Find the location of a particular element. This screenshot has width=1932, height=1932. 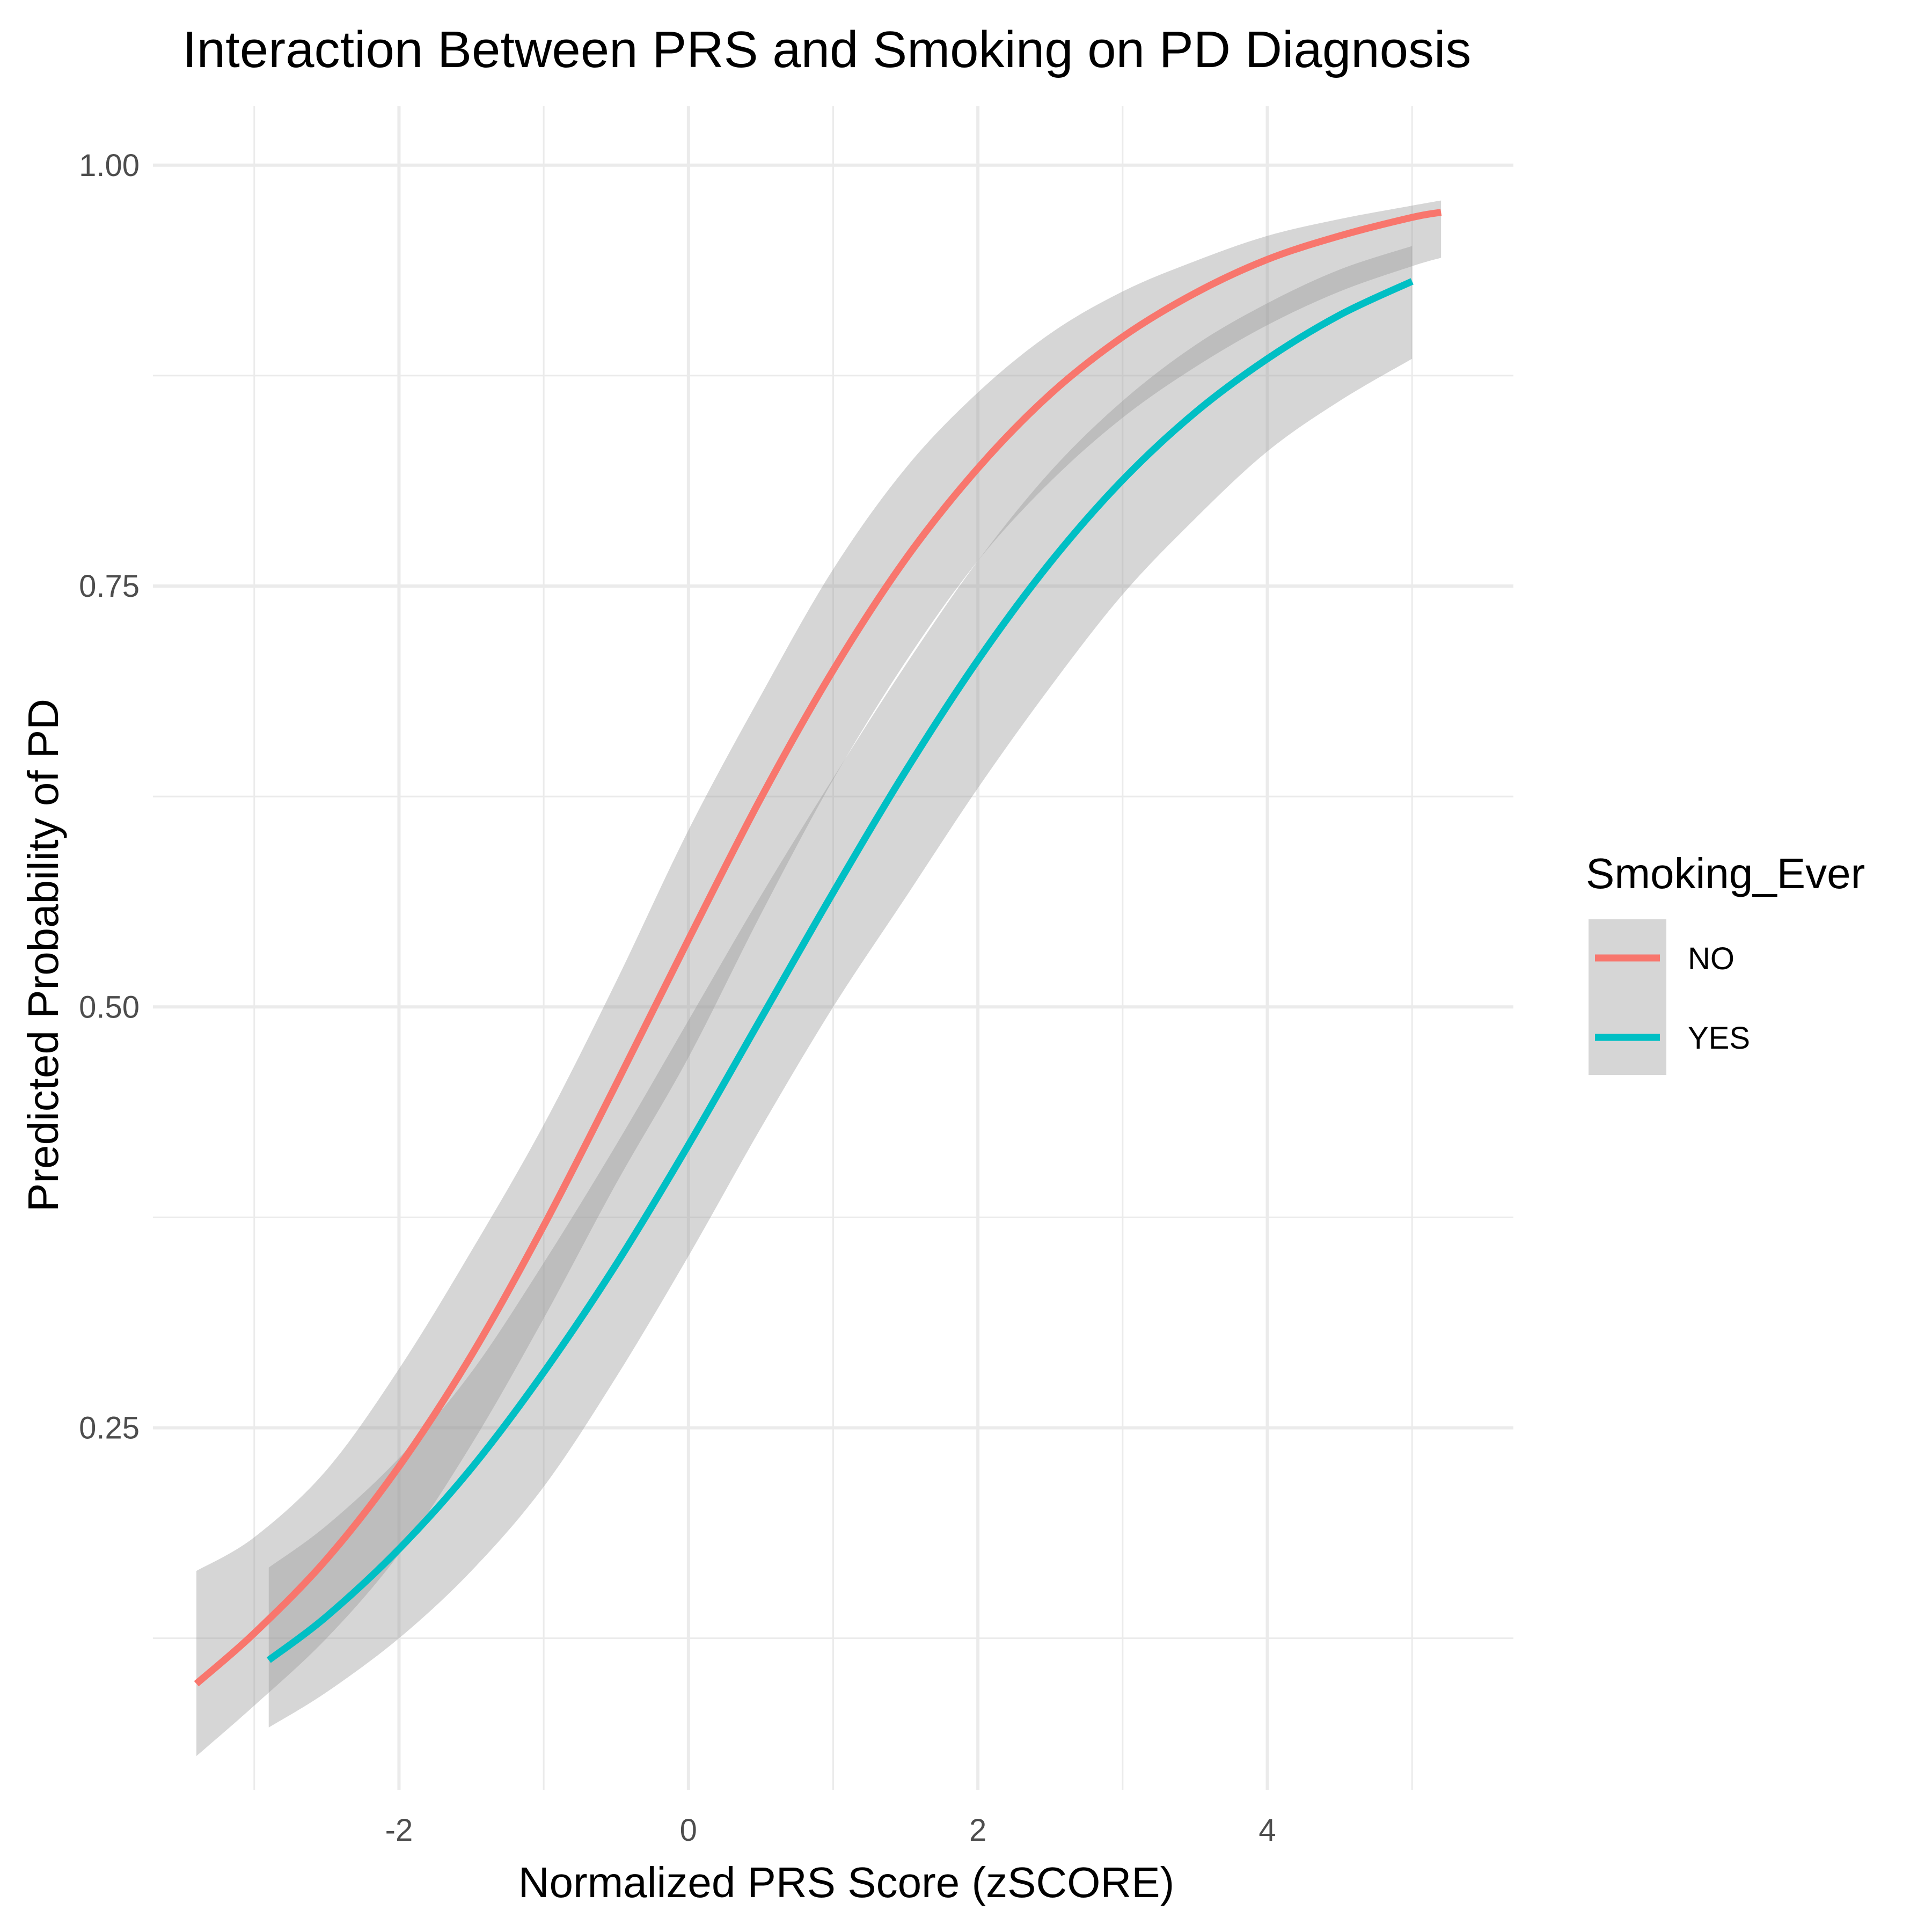

legend-label-yes: YES is located at coordinates (1719, 1038).